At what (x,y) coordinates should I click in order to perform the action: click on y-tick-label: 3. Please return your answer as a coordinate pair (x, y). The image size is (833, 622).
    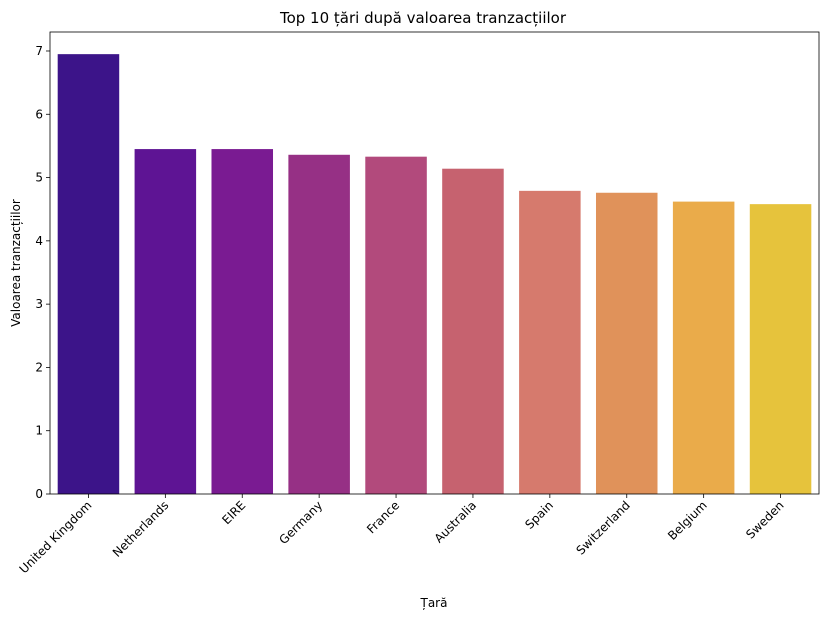
    Looking at the image, I should click on (39, 304).